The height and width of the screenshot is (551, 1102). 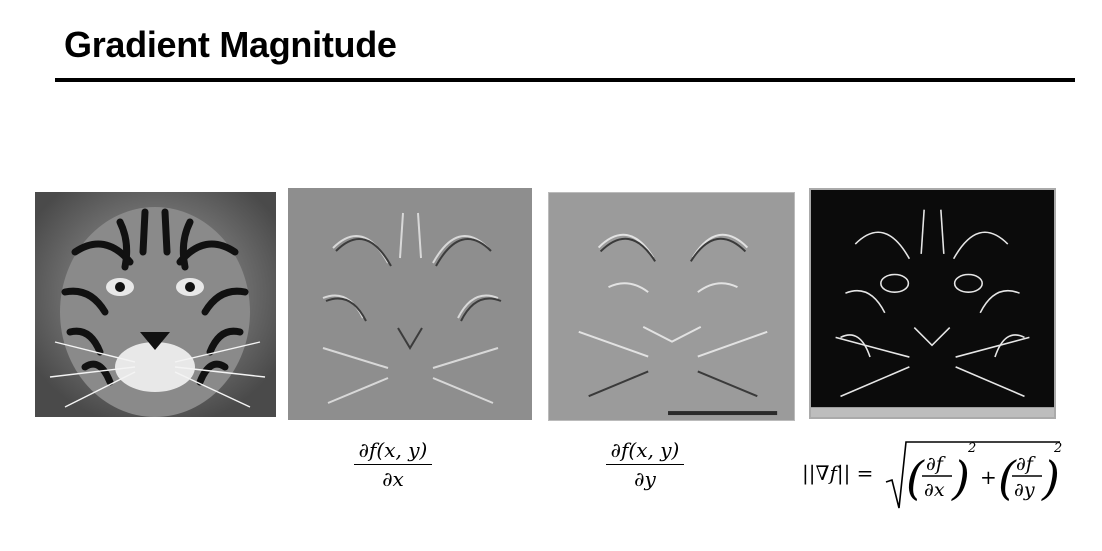 I want to click on dy-numerator: ∂f(x, y), so click(x=645, y=450).